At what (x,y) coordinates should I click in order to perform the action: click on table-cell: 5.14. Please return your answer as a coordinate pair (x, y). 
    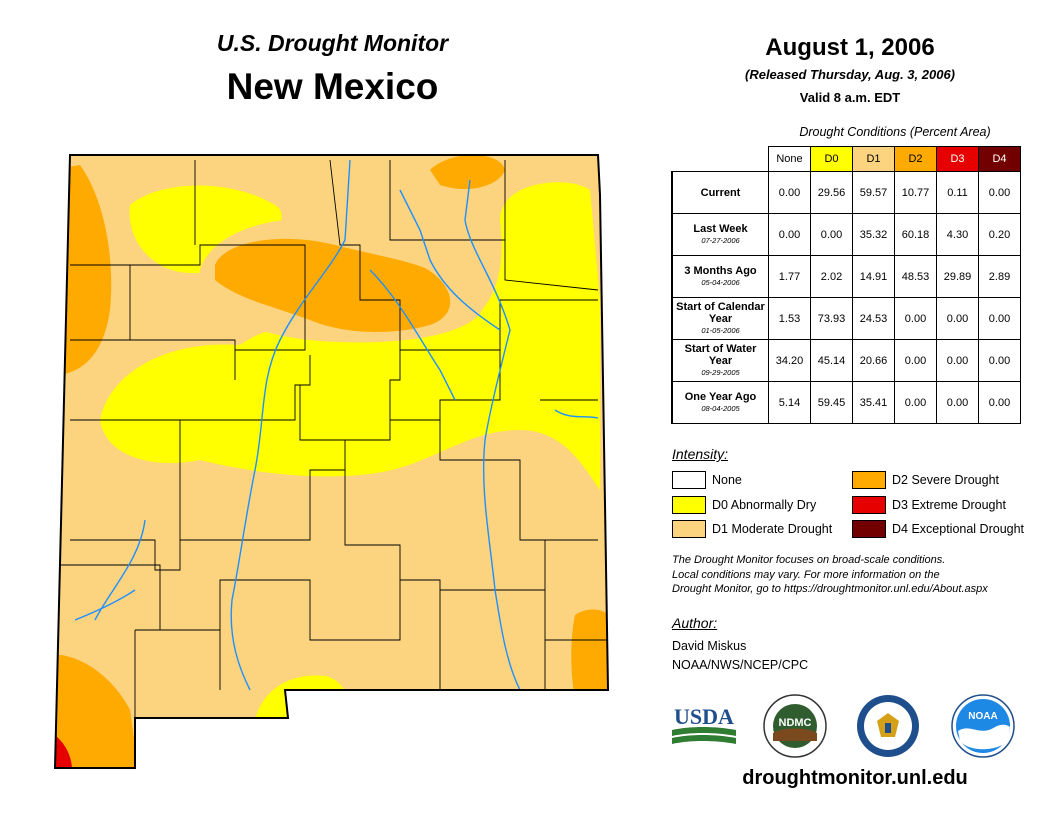
    Looking at the image, I should click on (789, 402).